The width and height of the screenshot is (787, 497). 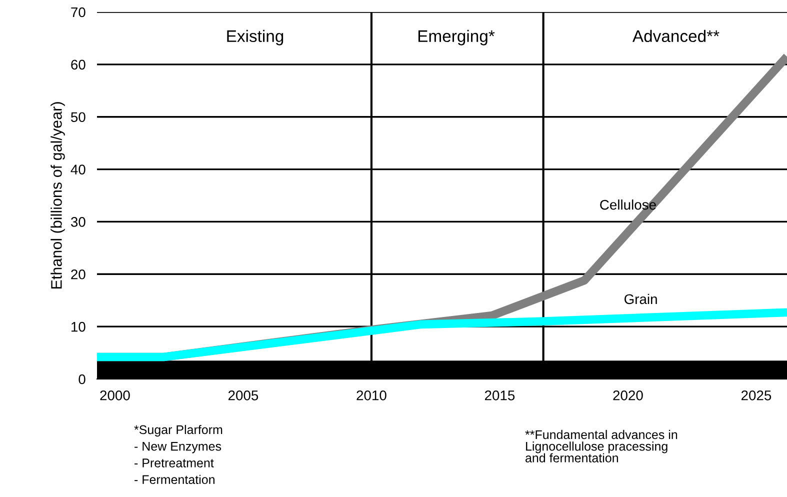 What do you see at coordinates (78, 117) in the screenshot?
I see `y-tick-label: 50` at bounding box center [78, 117].